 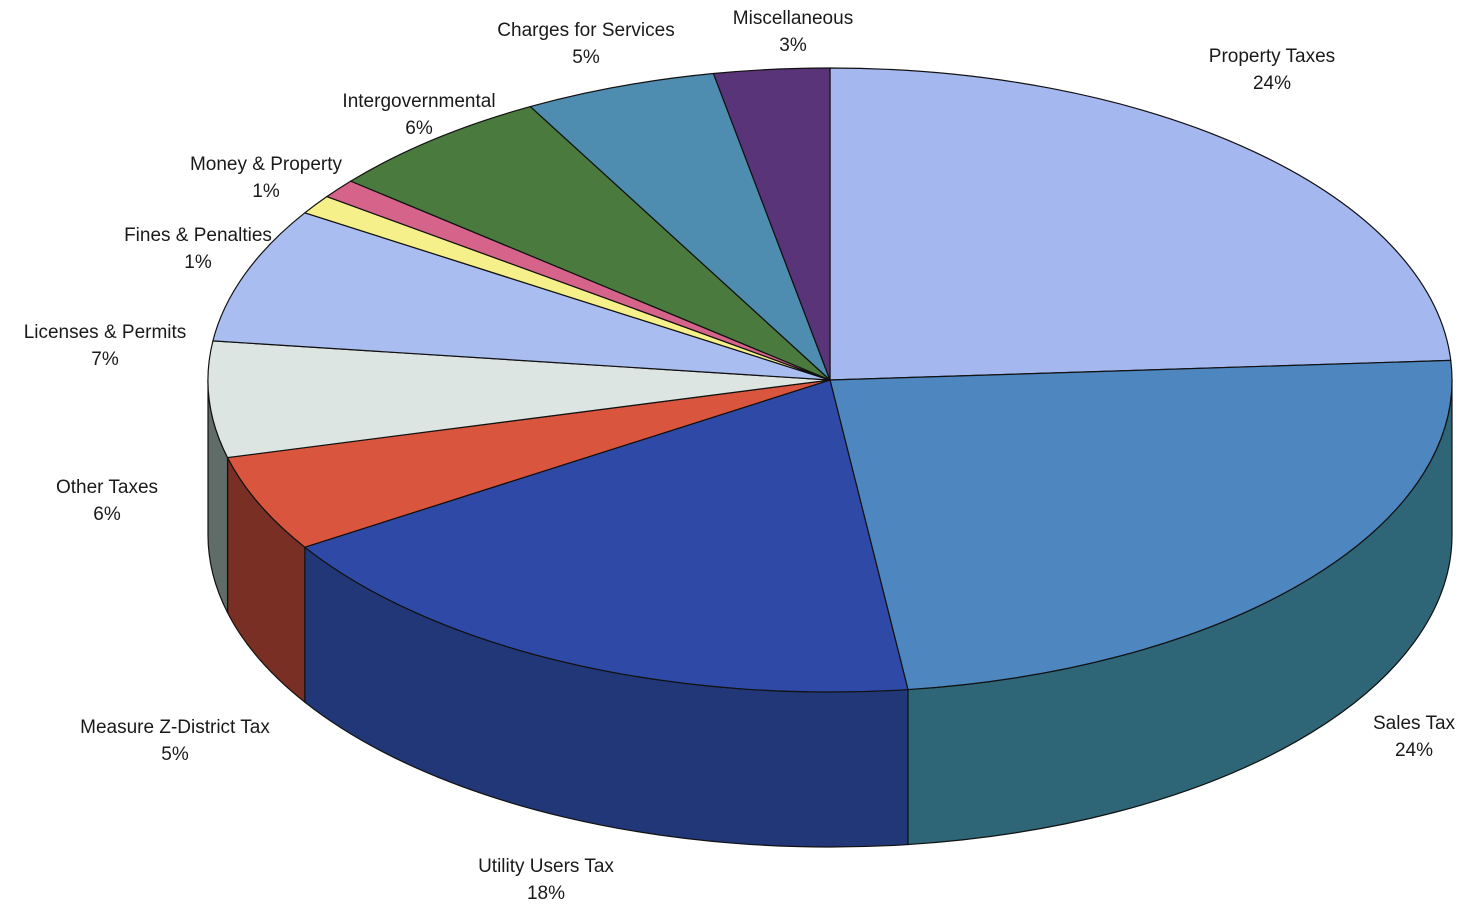 What do you see at coordinates (528, 463) in the screenshot?
I see `pie-slice-measure-z-district-tax` at bounding box center [528, 463].